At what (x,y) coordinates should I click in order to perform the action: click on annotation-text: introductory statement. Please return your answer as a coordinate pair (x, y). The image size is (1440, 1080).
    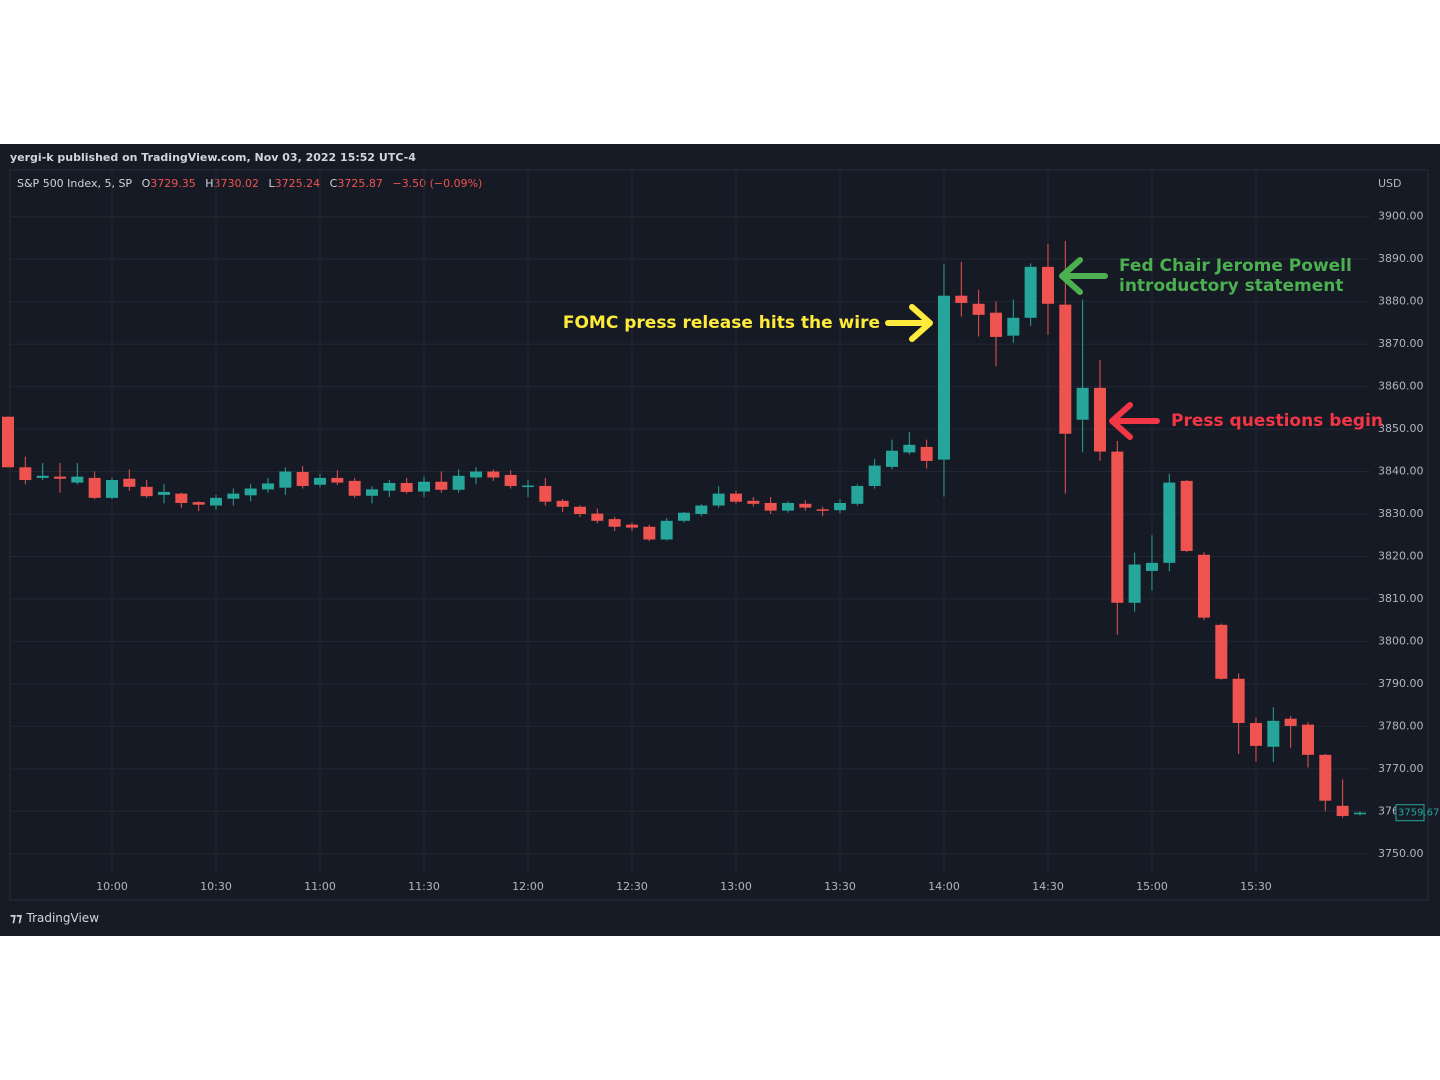
    Looking at the image, I should click on (1231, 286).